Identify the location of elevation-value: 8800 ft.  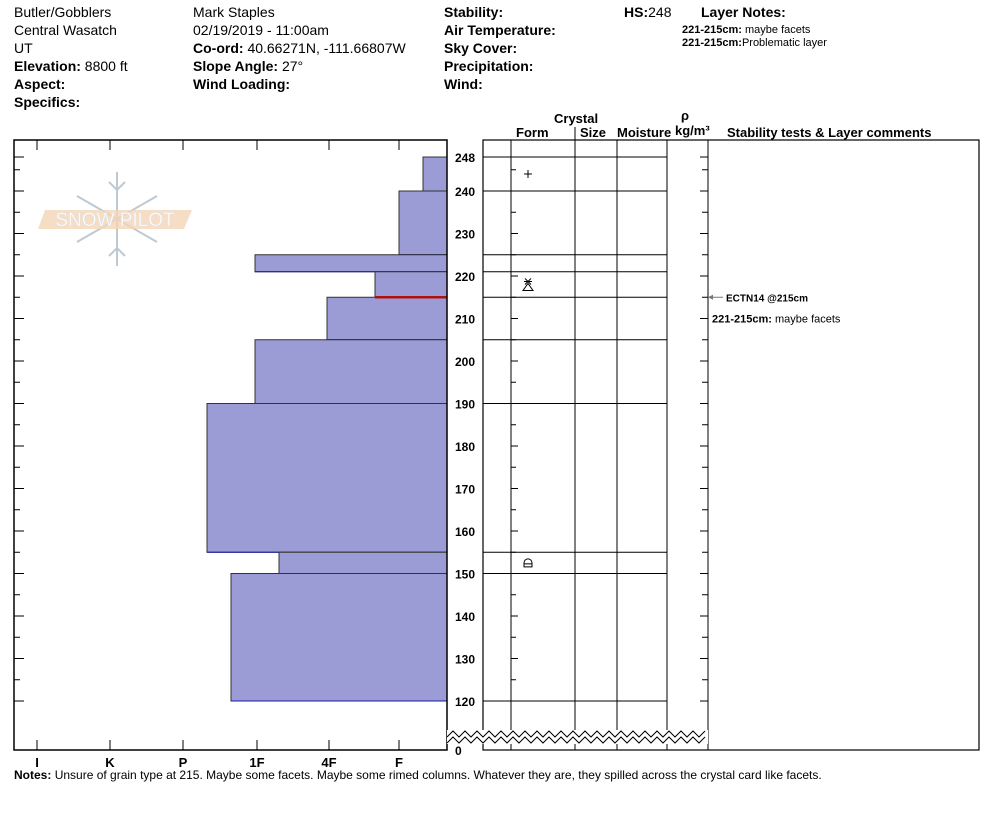
(106, 66).